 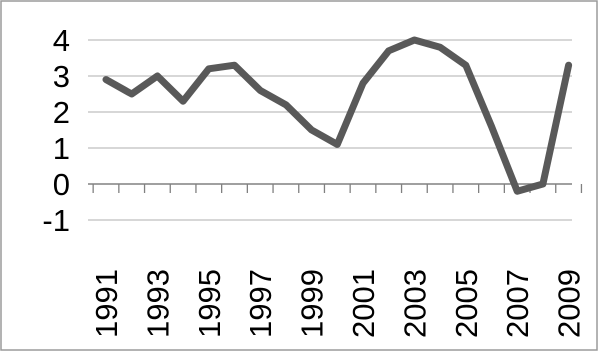 What do you see at coordinates (569, 303) in the screenshot?
I see `x-tick-label: 2009` at bounding box center [569, 303].